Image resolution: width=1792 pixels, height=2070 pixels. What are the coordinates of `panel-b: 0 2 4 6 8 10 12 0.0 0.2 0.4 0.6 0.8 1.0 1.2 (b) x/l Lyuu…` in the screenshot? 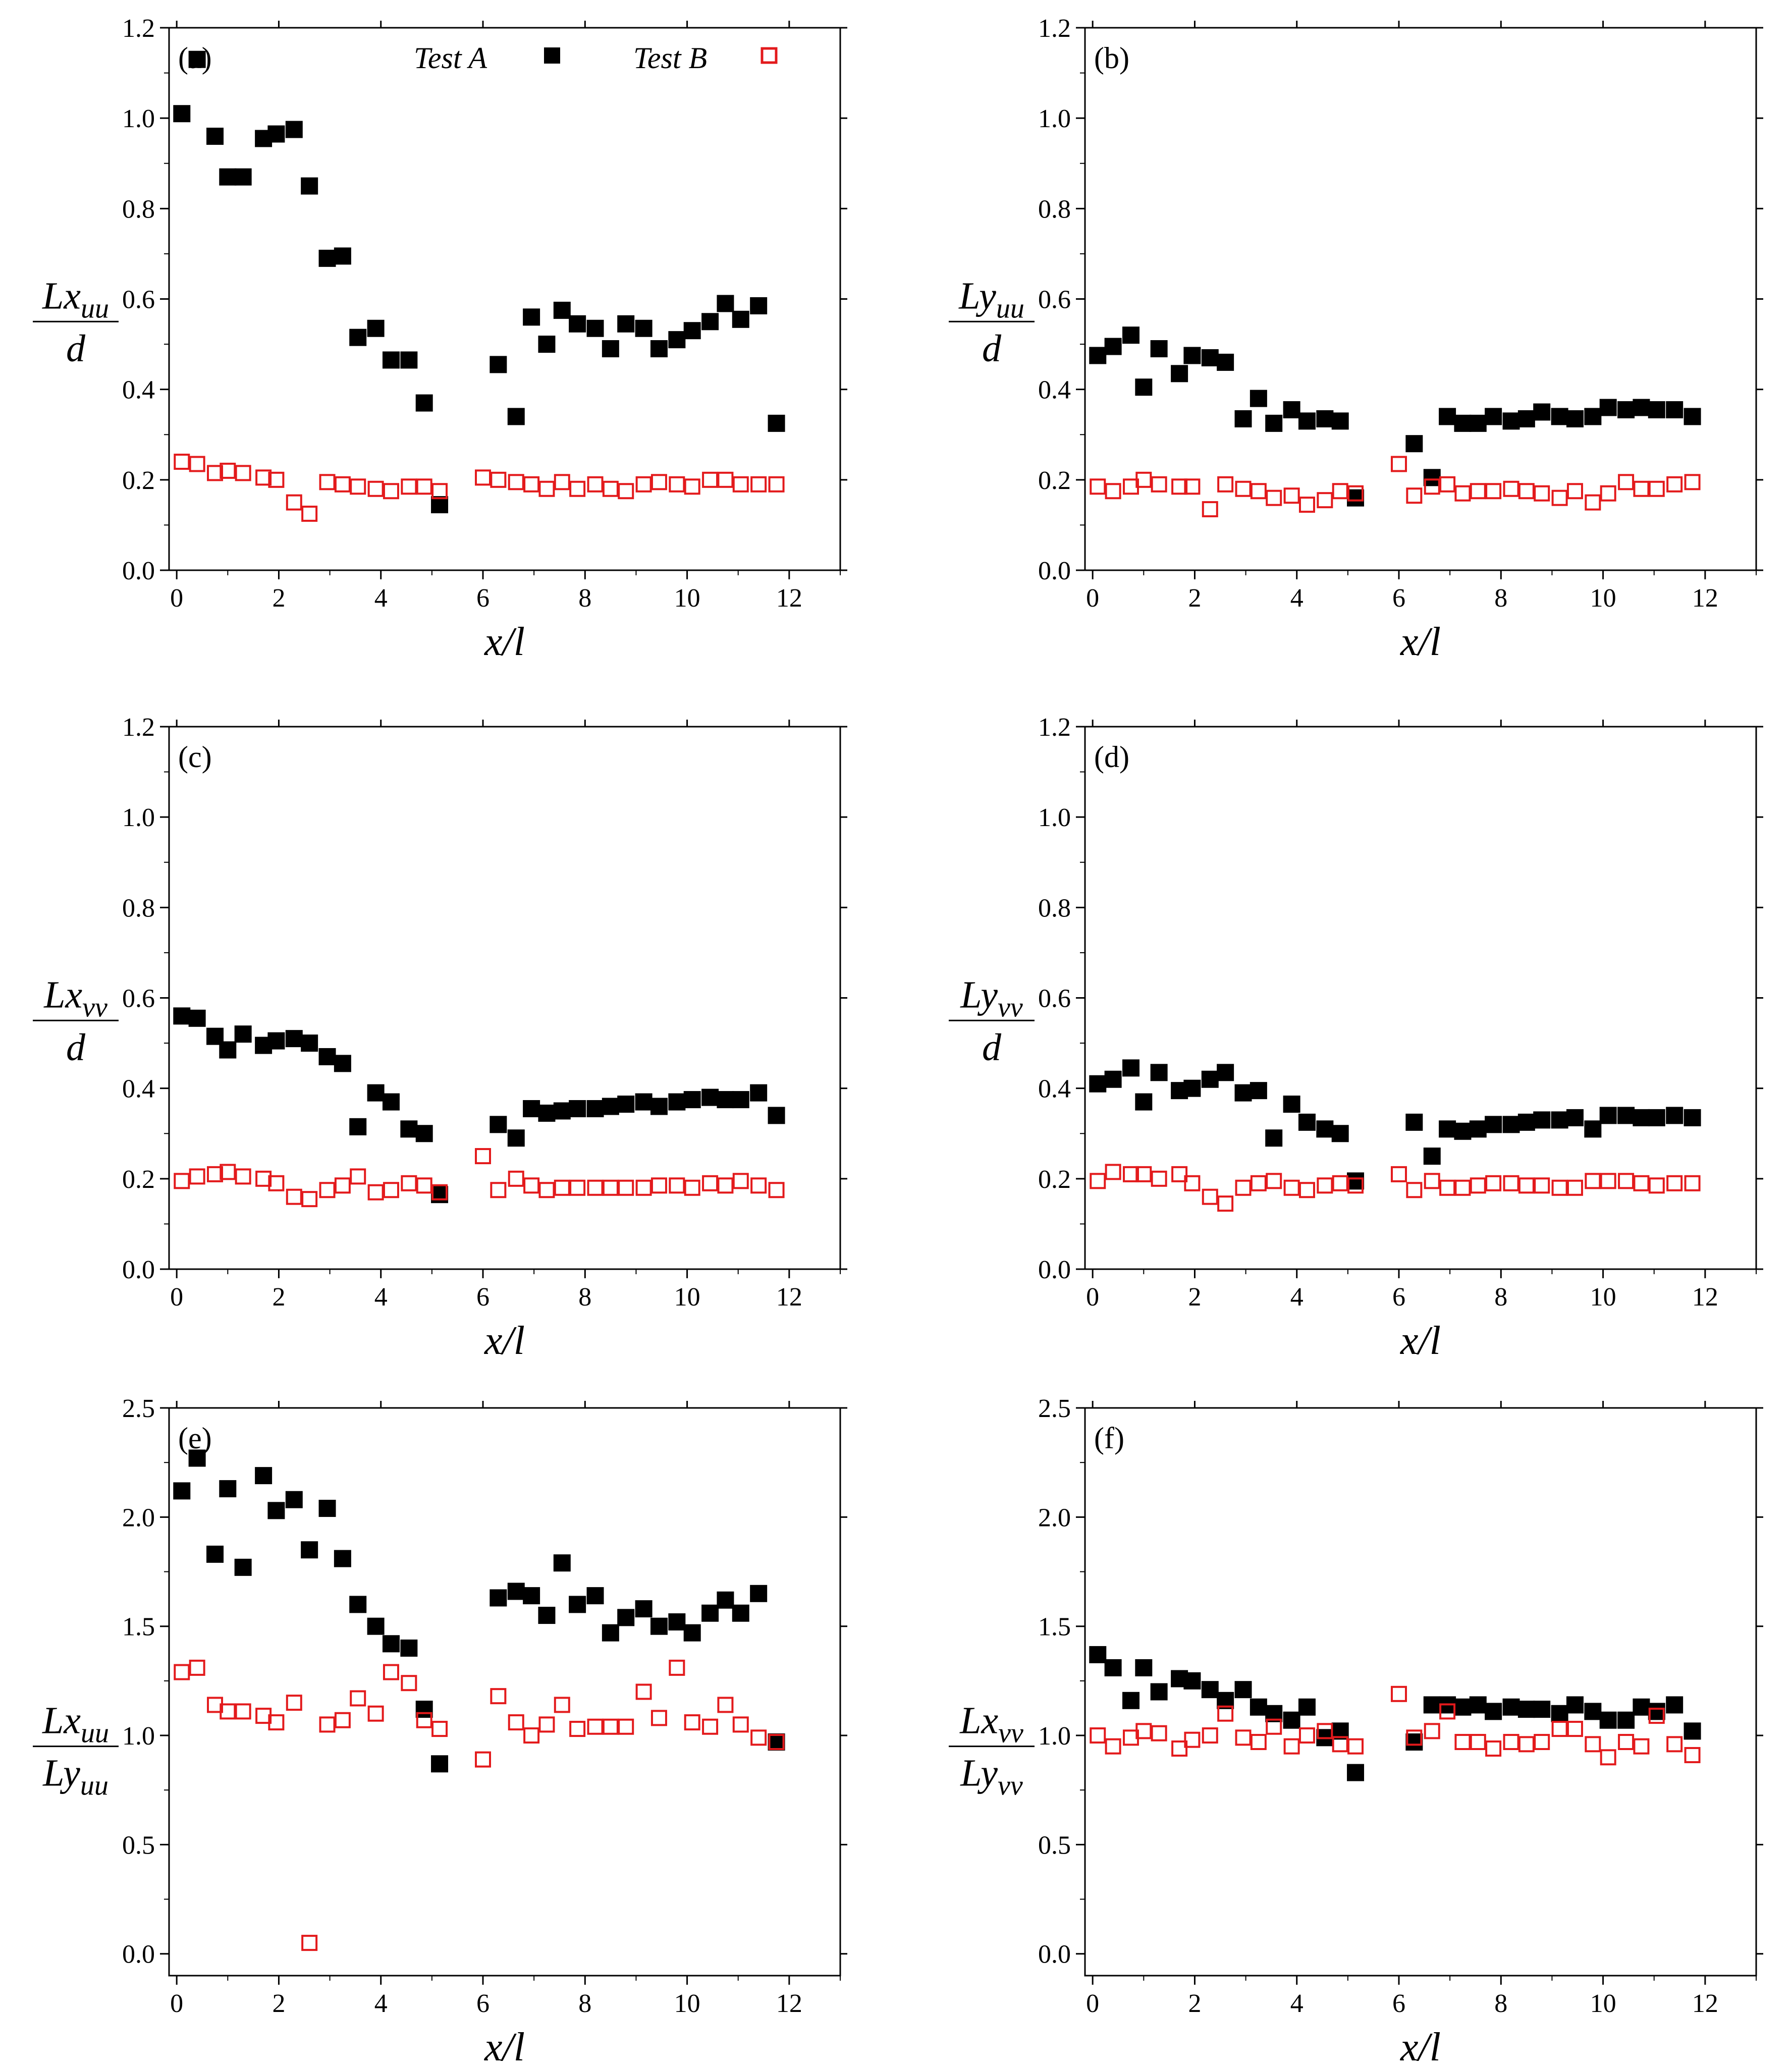 It's located at (1356, 339).